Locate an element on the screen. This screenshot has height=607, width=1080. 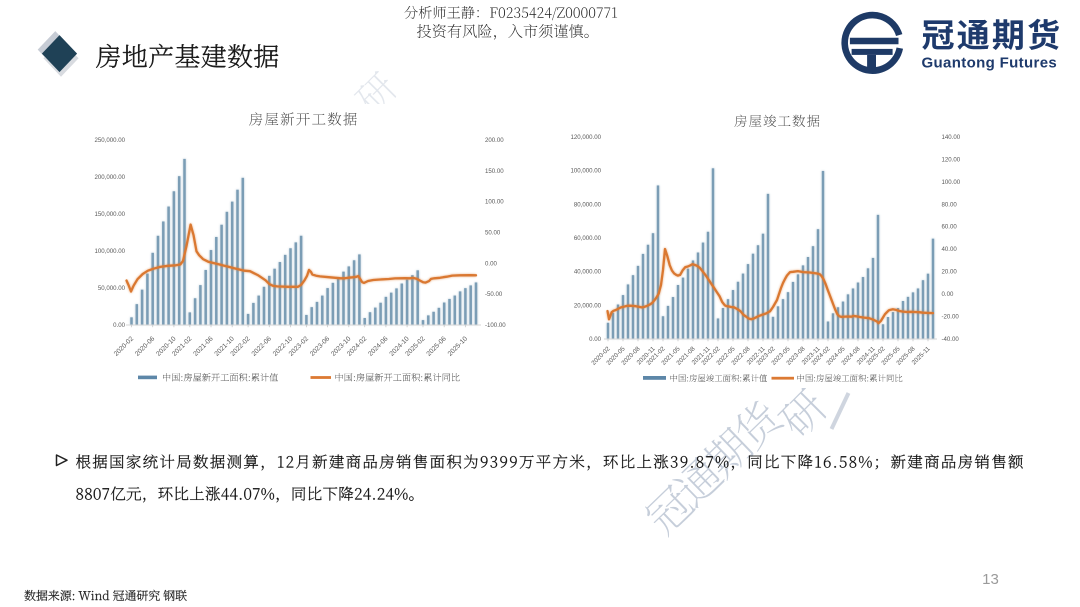
svg-text: 40,000.00 is located at coordinates (588, 272).